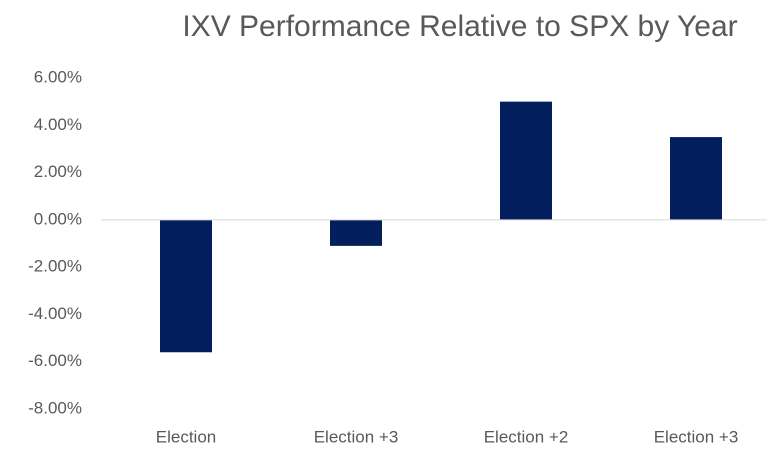  Describe the element at coordinates (55, 360) in the screenshot. I see `y-tick-label: -6.00%` at that location.